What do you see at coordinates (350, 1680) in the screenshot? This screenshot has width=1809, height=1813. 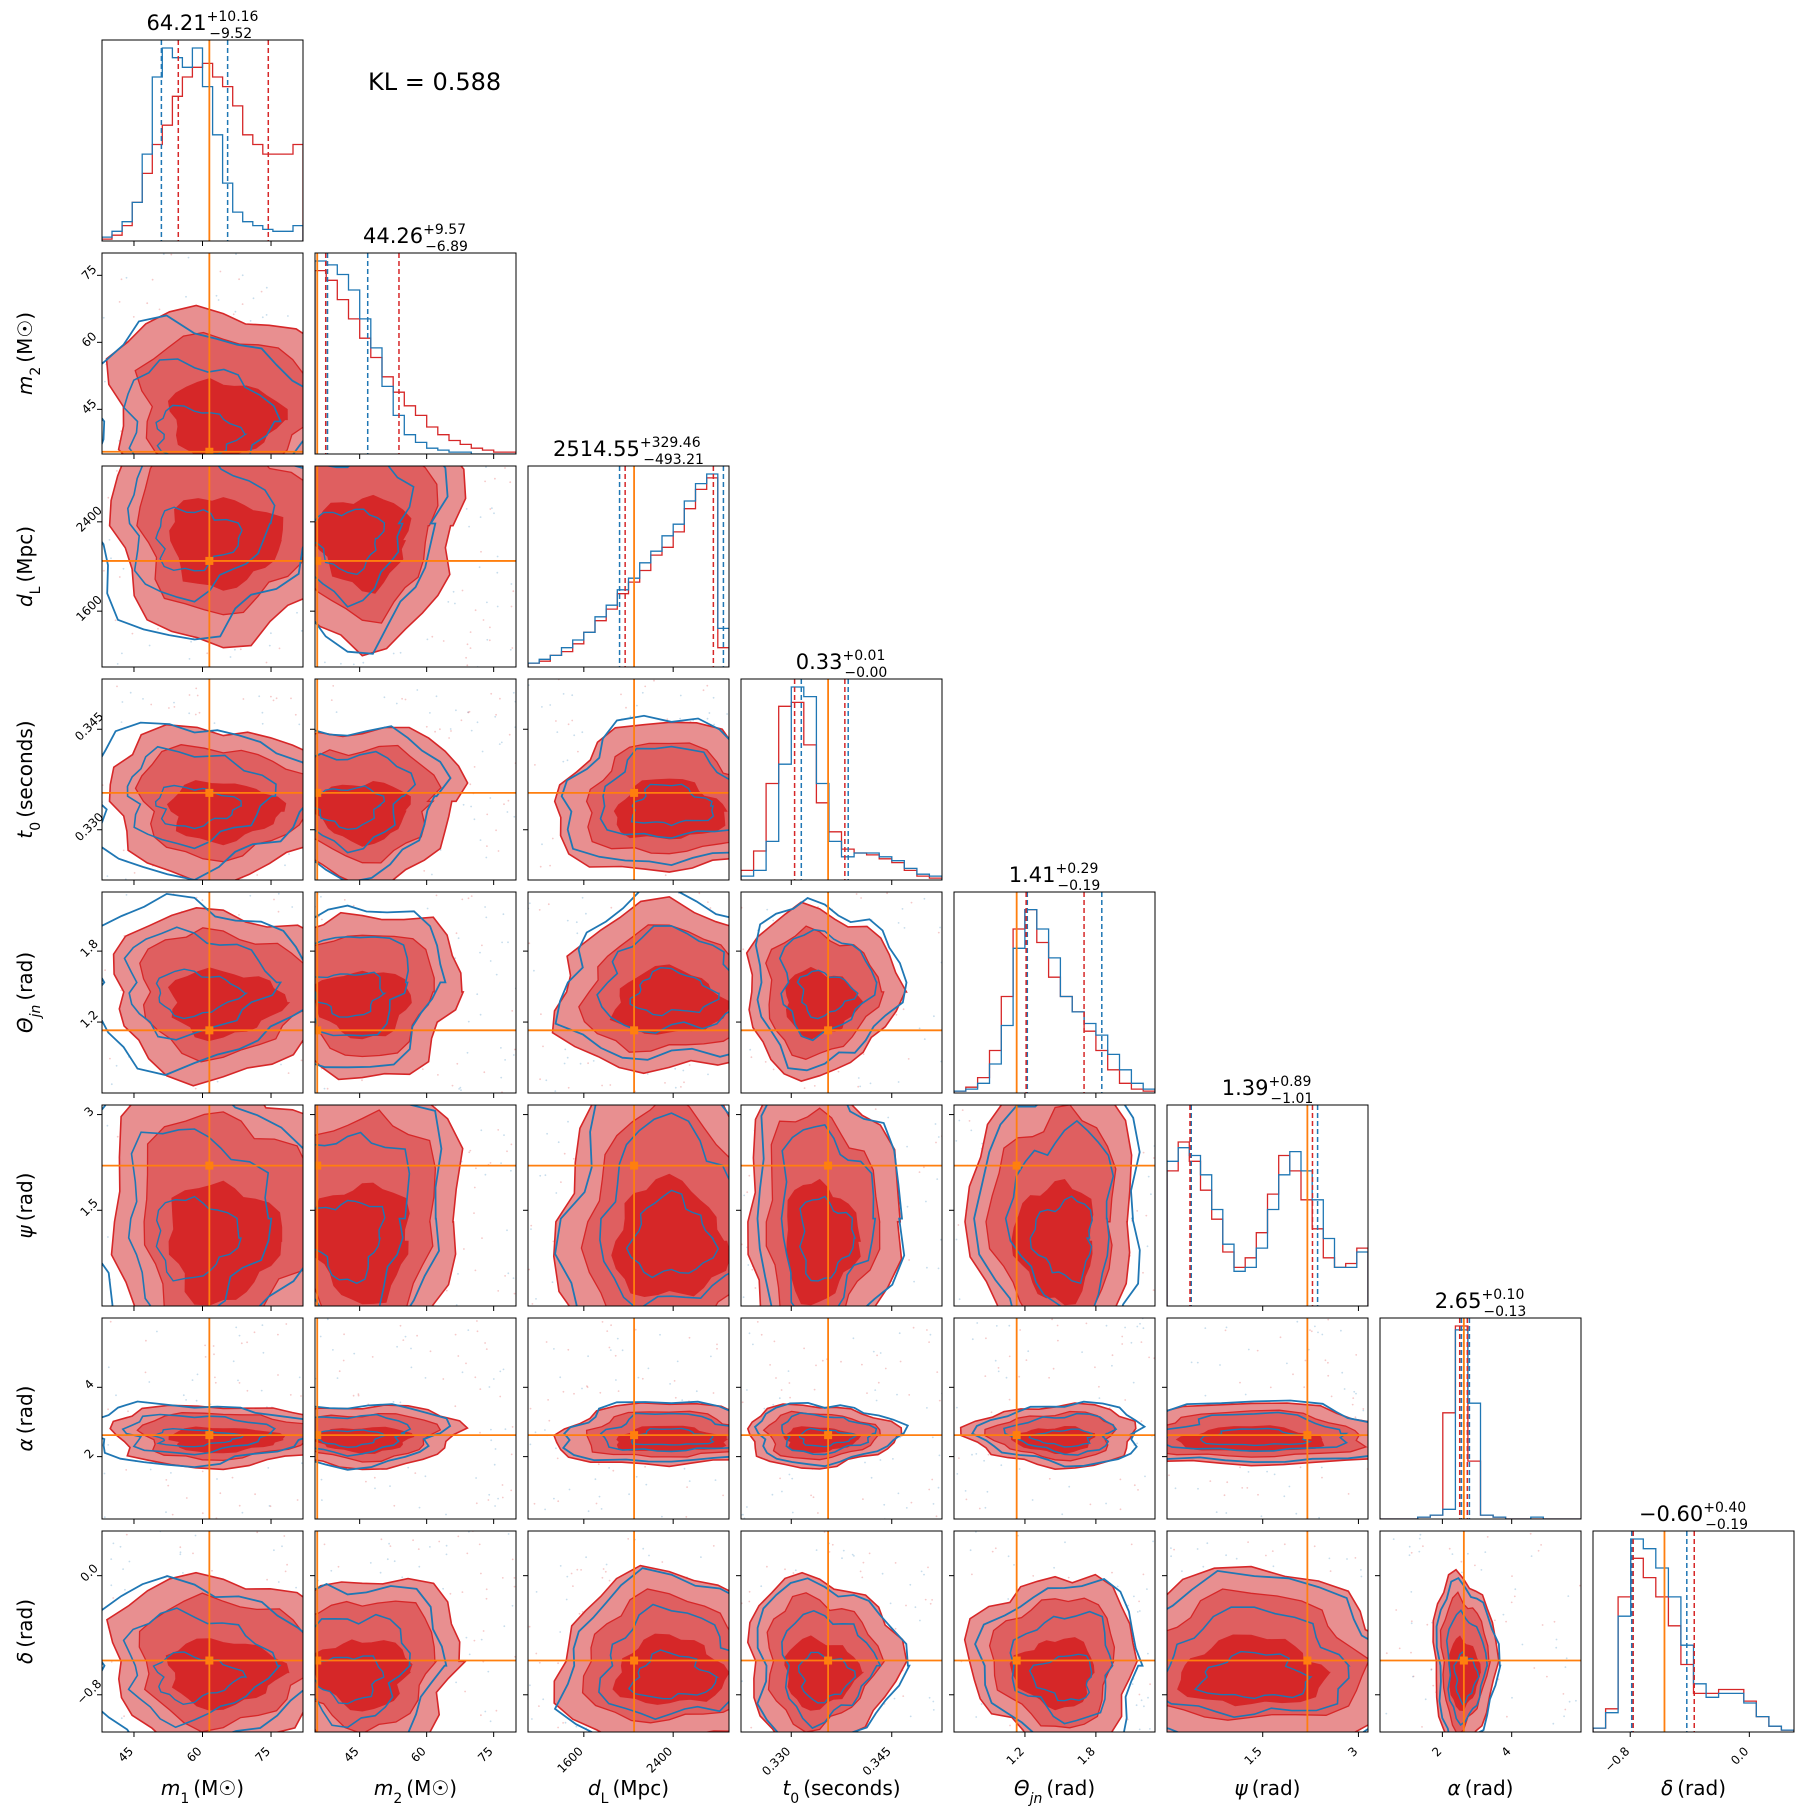 I see `contour-blue-inner` at bounding box center [350, 1680].